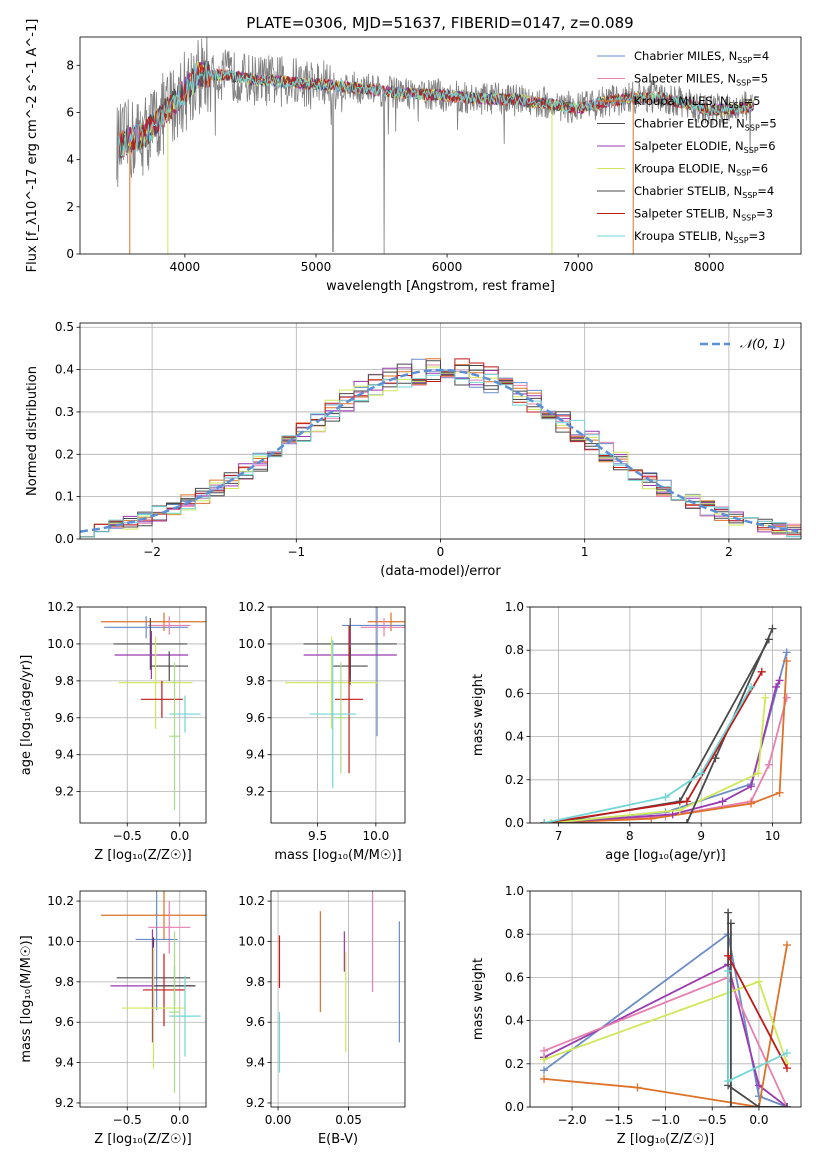 This screenshot has width=819, height=1170. I want to click on x-tick-label: 8, so click(630, 836).